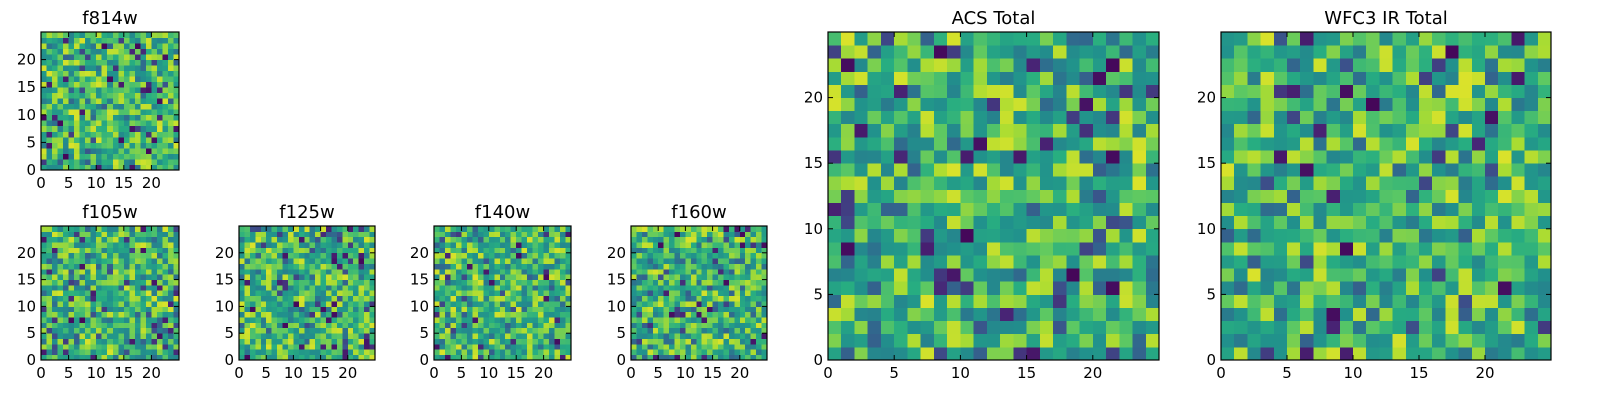  What do you see at coordinates (307, 293) in the screenshot?
I see `heatmap-cells` at bounding box center [307, 293].